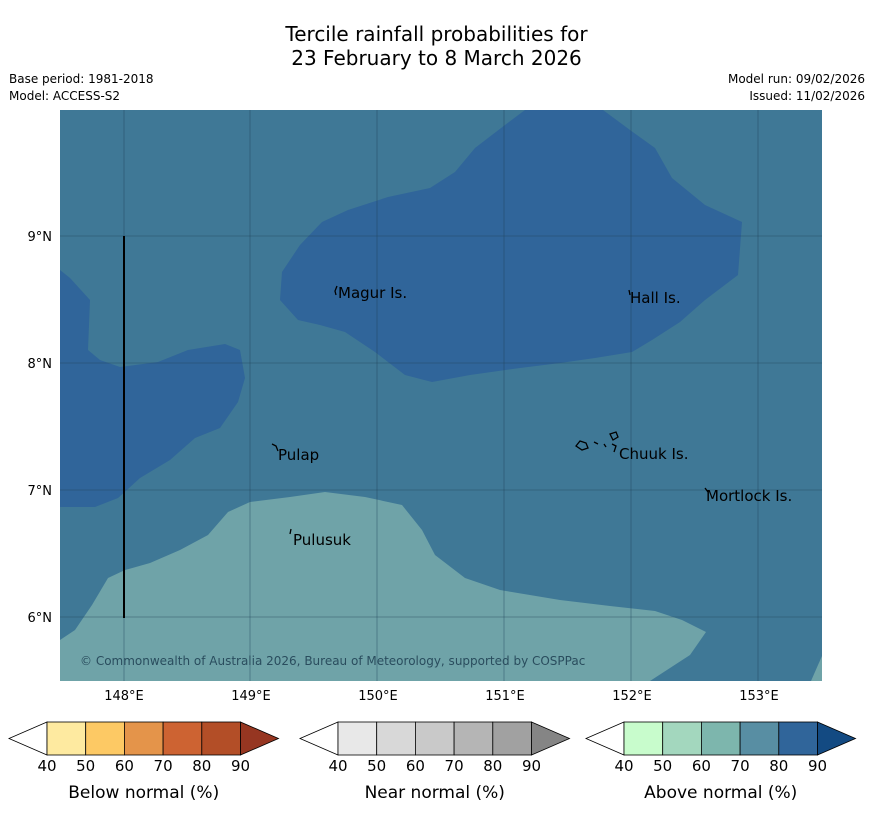  Describe the element at coordinates (124, 696) in the screenshot. I see `lon-label-148e: 148°E` at that location.